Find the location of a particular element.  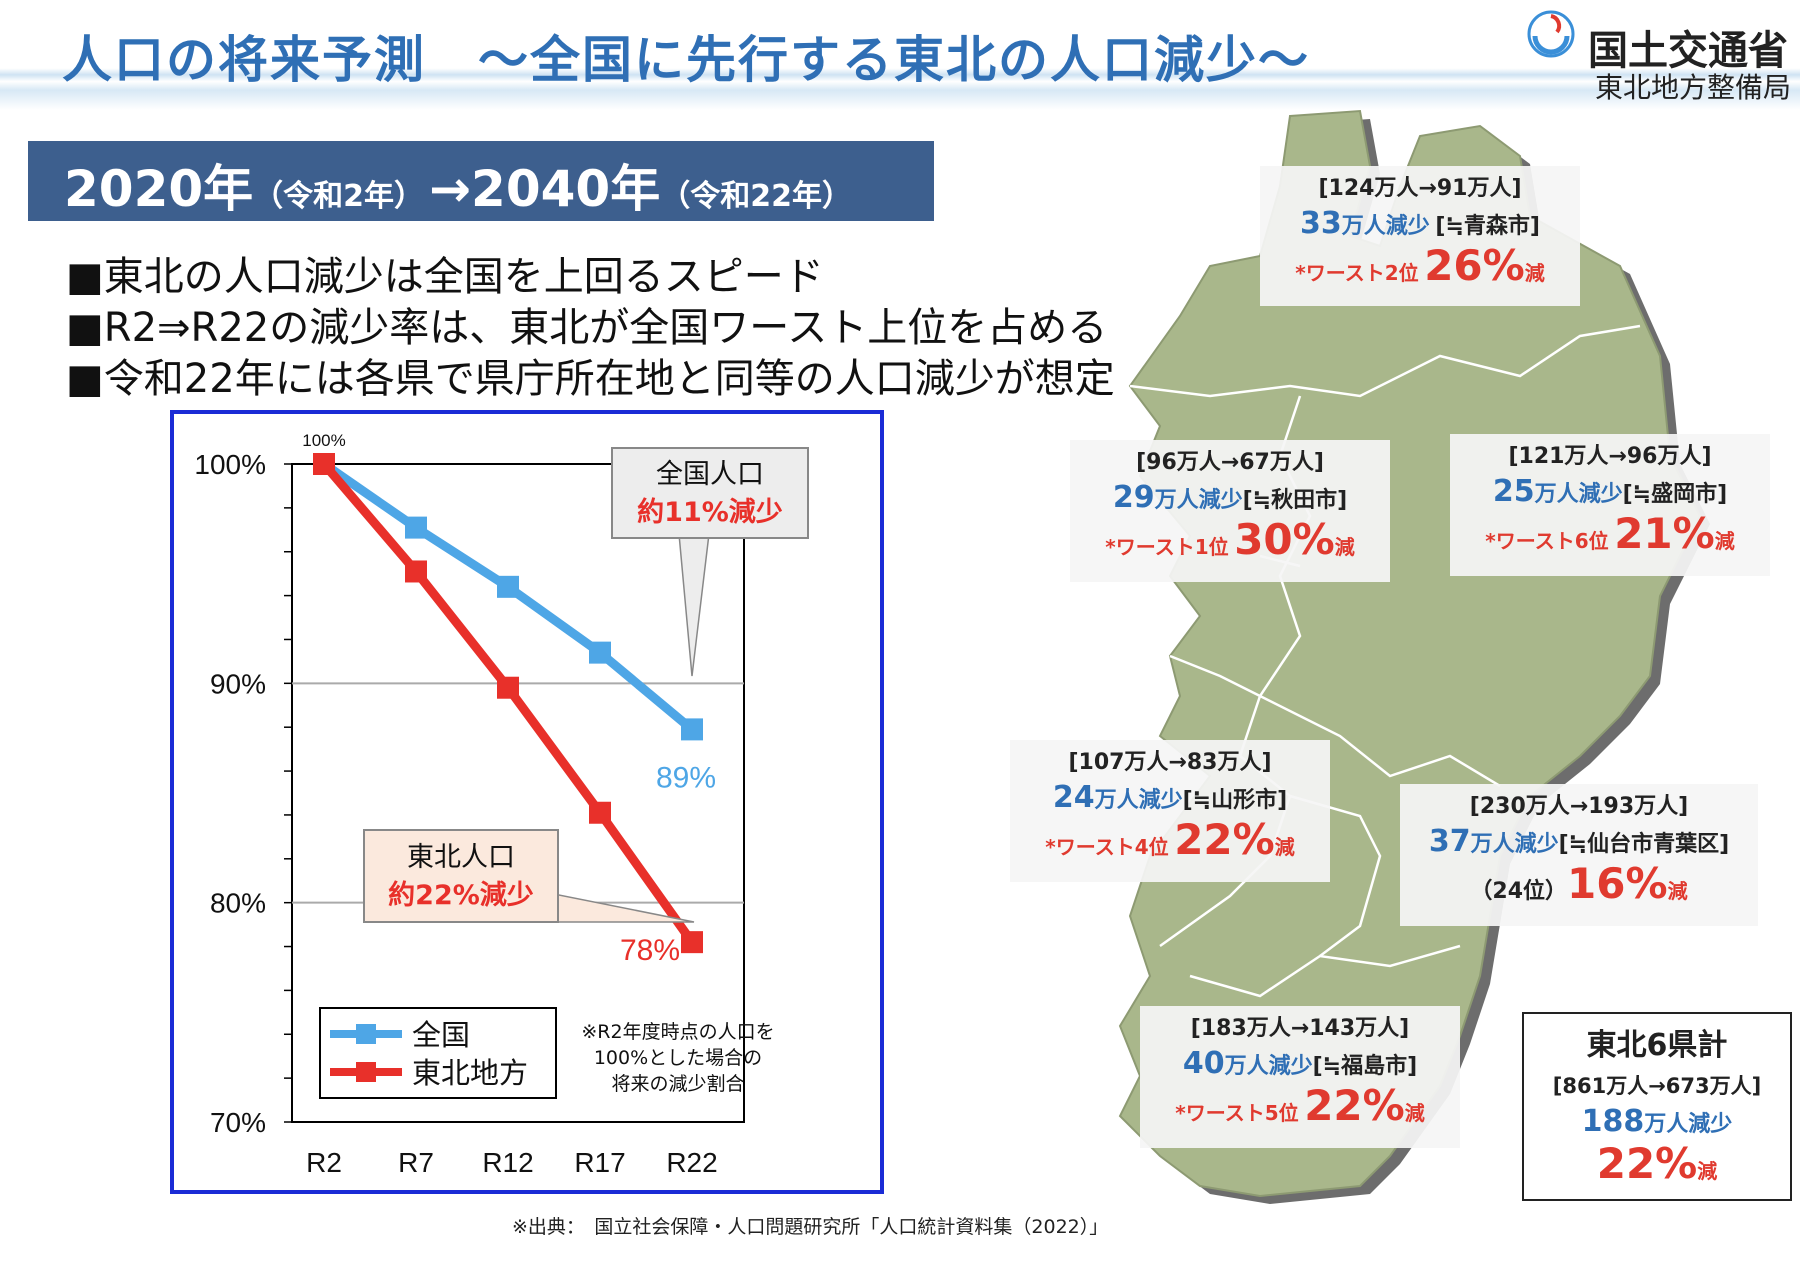

iwate-rate: 21% is located at coordinates (1664, 533).